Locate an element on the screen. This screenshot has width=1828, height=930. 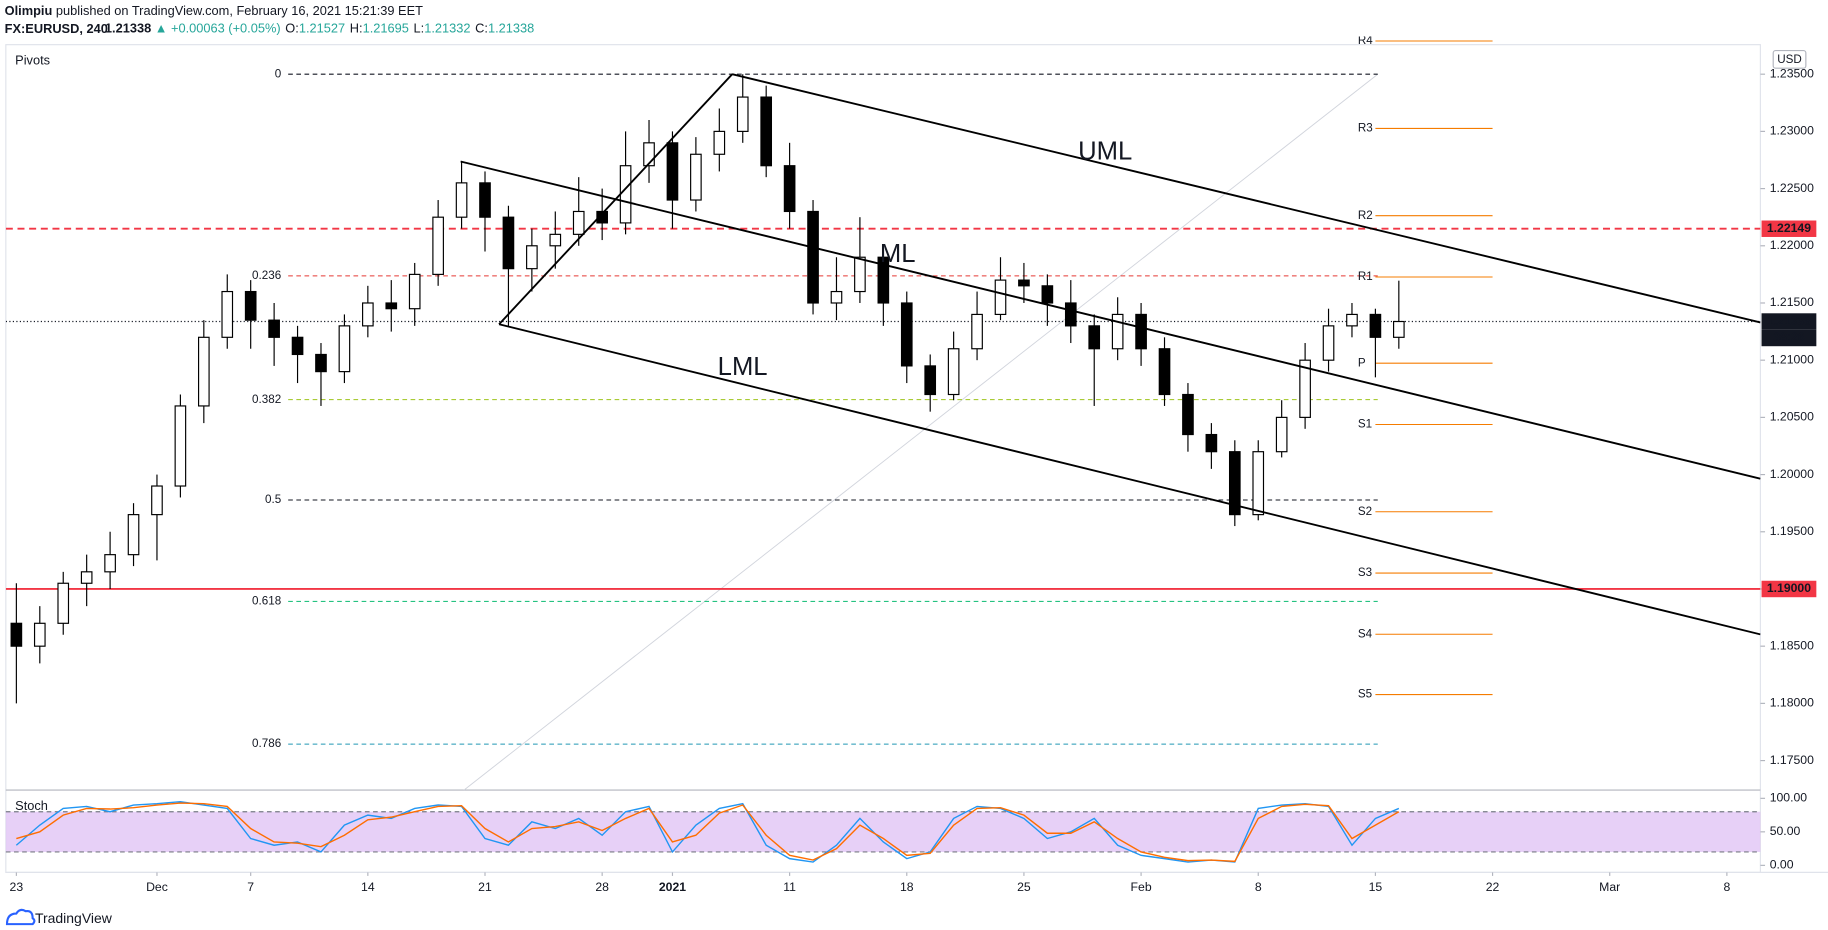
pivot-label: S3 is located at coordinates (1365, 572).